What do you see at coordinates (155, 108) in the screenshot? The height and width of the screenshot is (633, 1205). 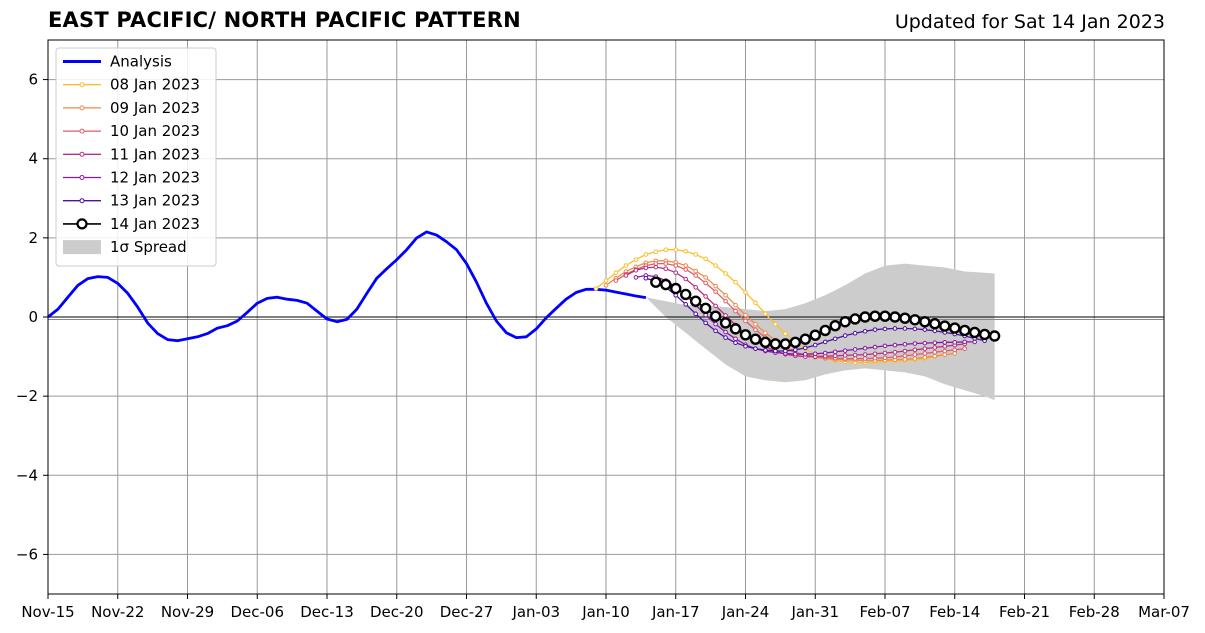 I see `legend-label: 09 Jan 2023` at bounding box center [155, 108].